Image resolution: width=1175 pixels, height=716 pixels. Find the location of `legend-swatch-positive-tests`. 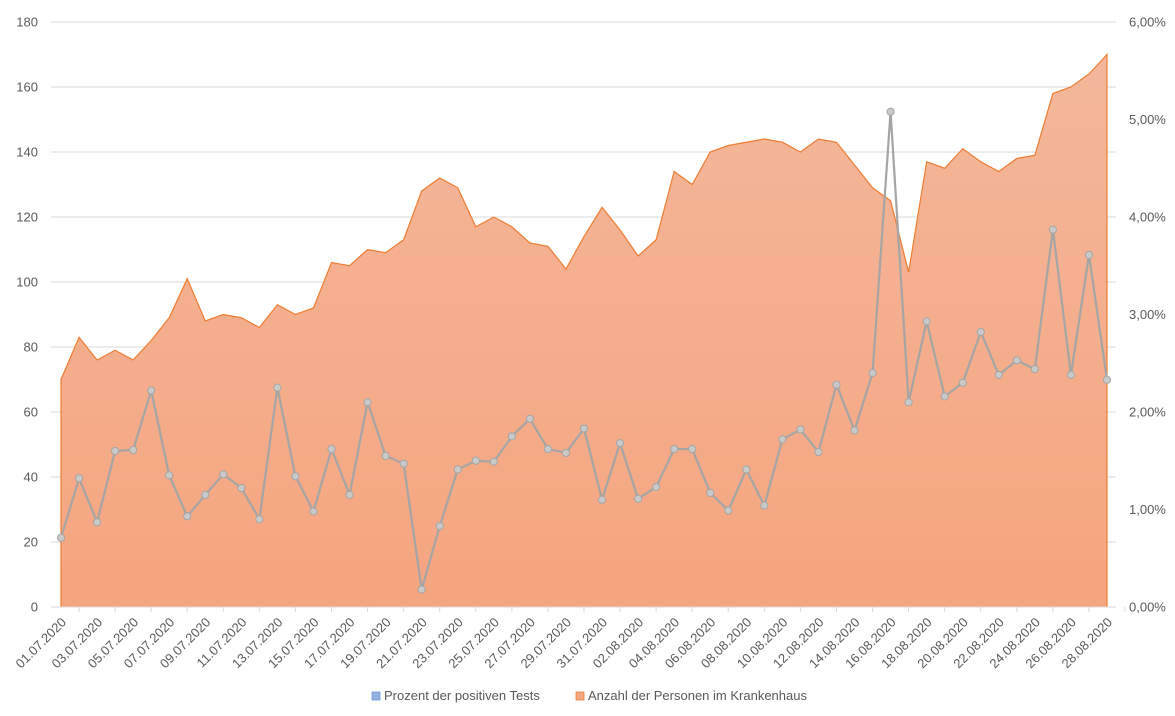

legend-swatch-positive-tests is located at coordinates (376, 696).